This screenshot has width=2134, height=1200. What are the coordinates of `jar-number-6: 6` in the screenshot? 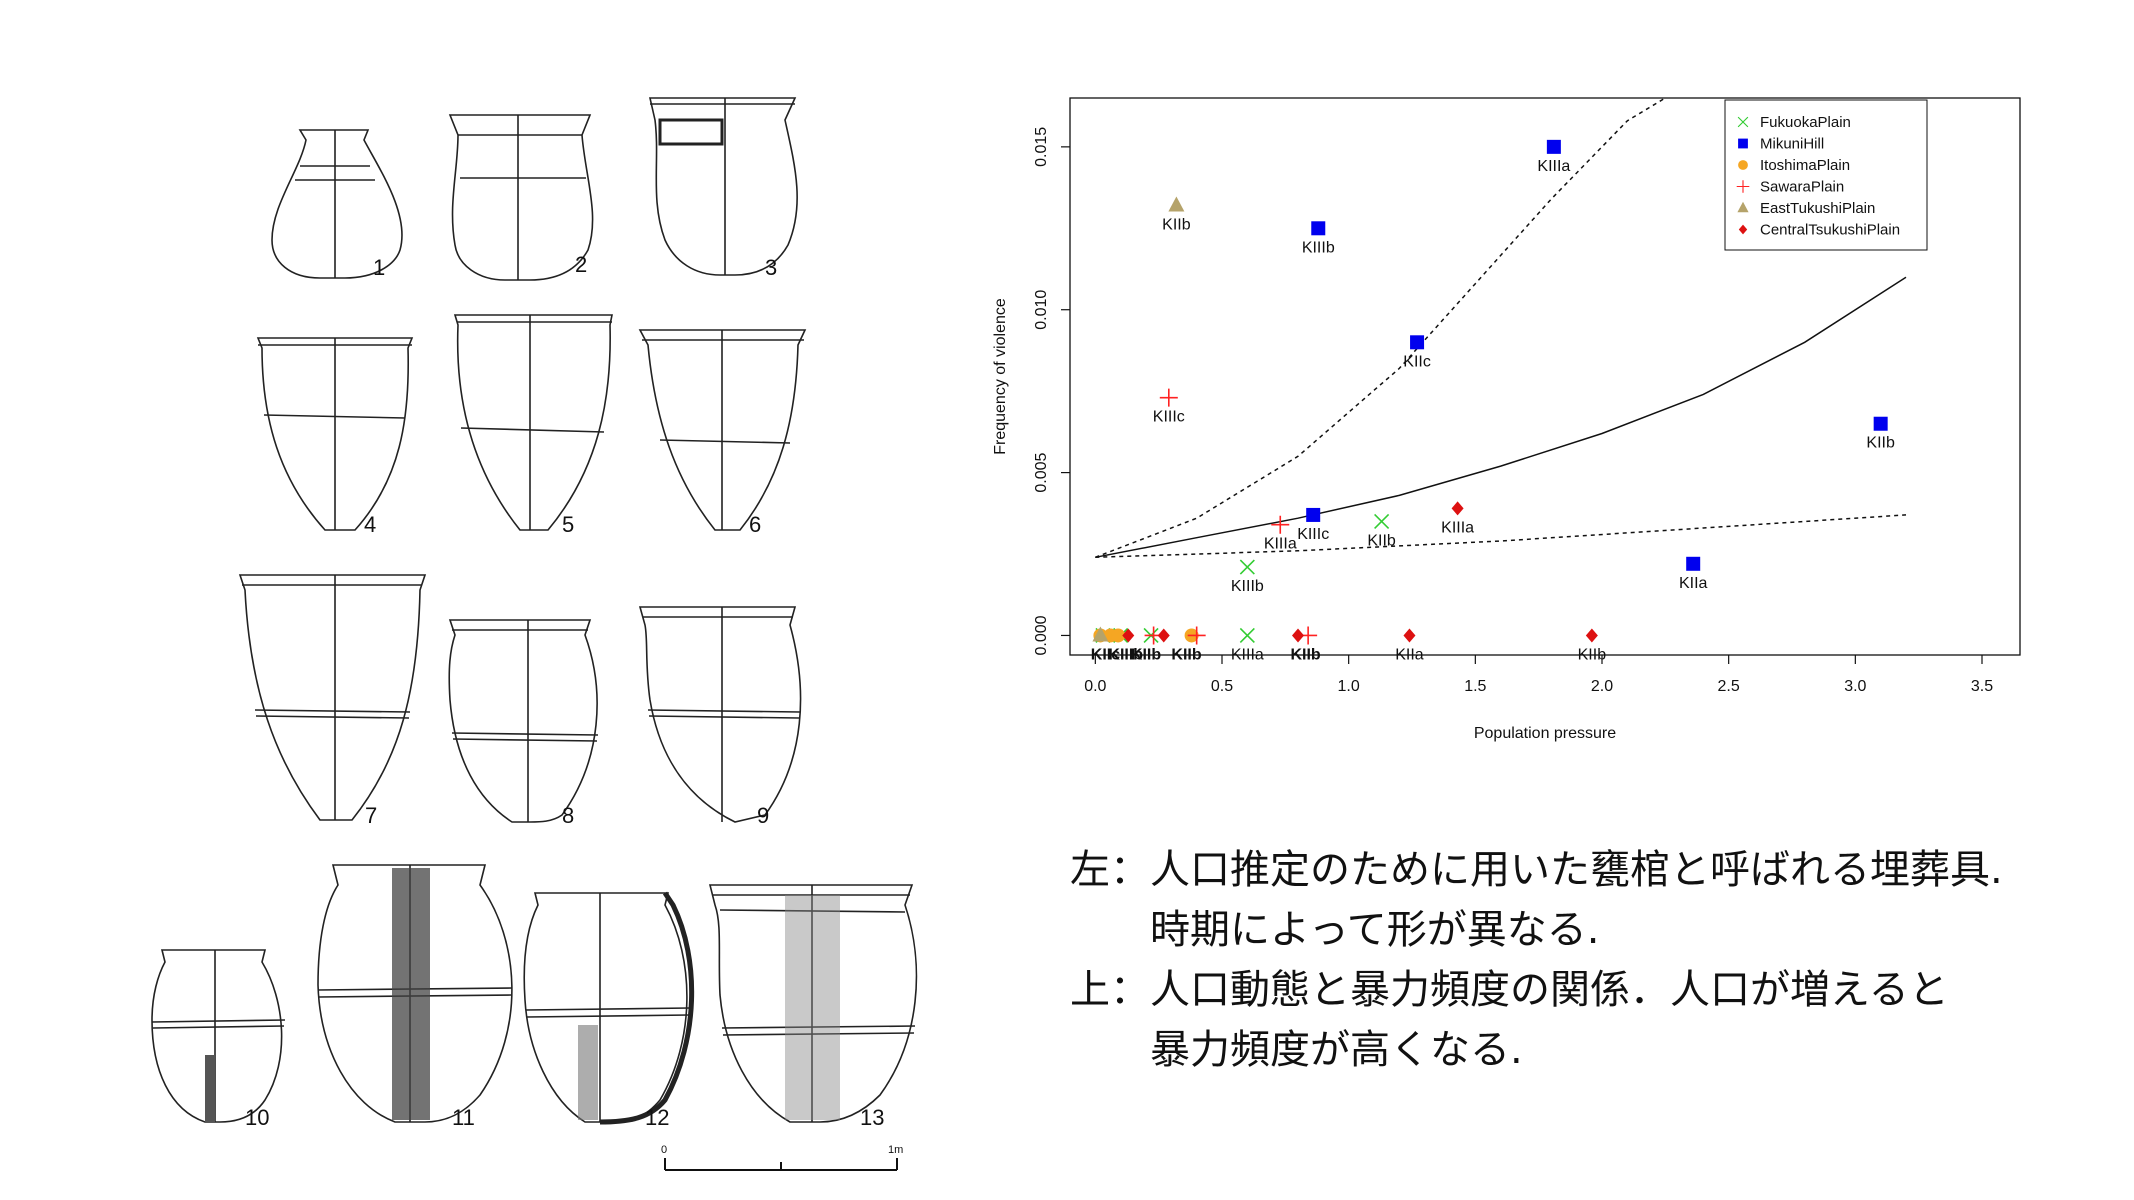 It's located at (755, 524).